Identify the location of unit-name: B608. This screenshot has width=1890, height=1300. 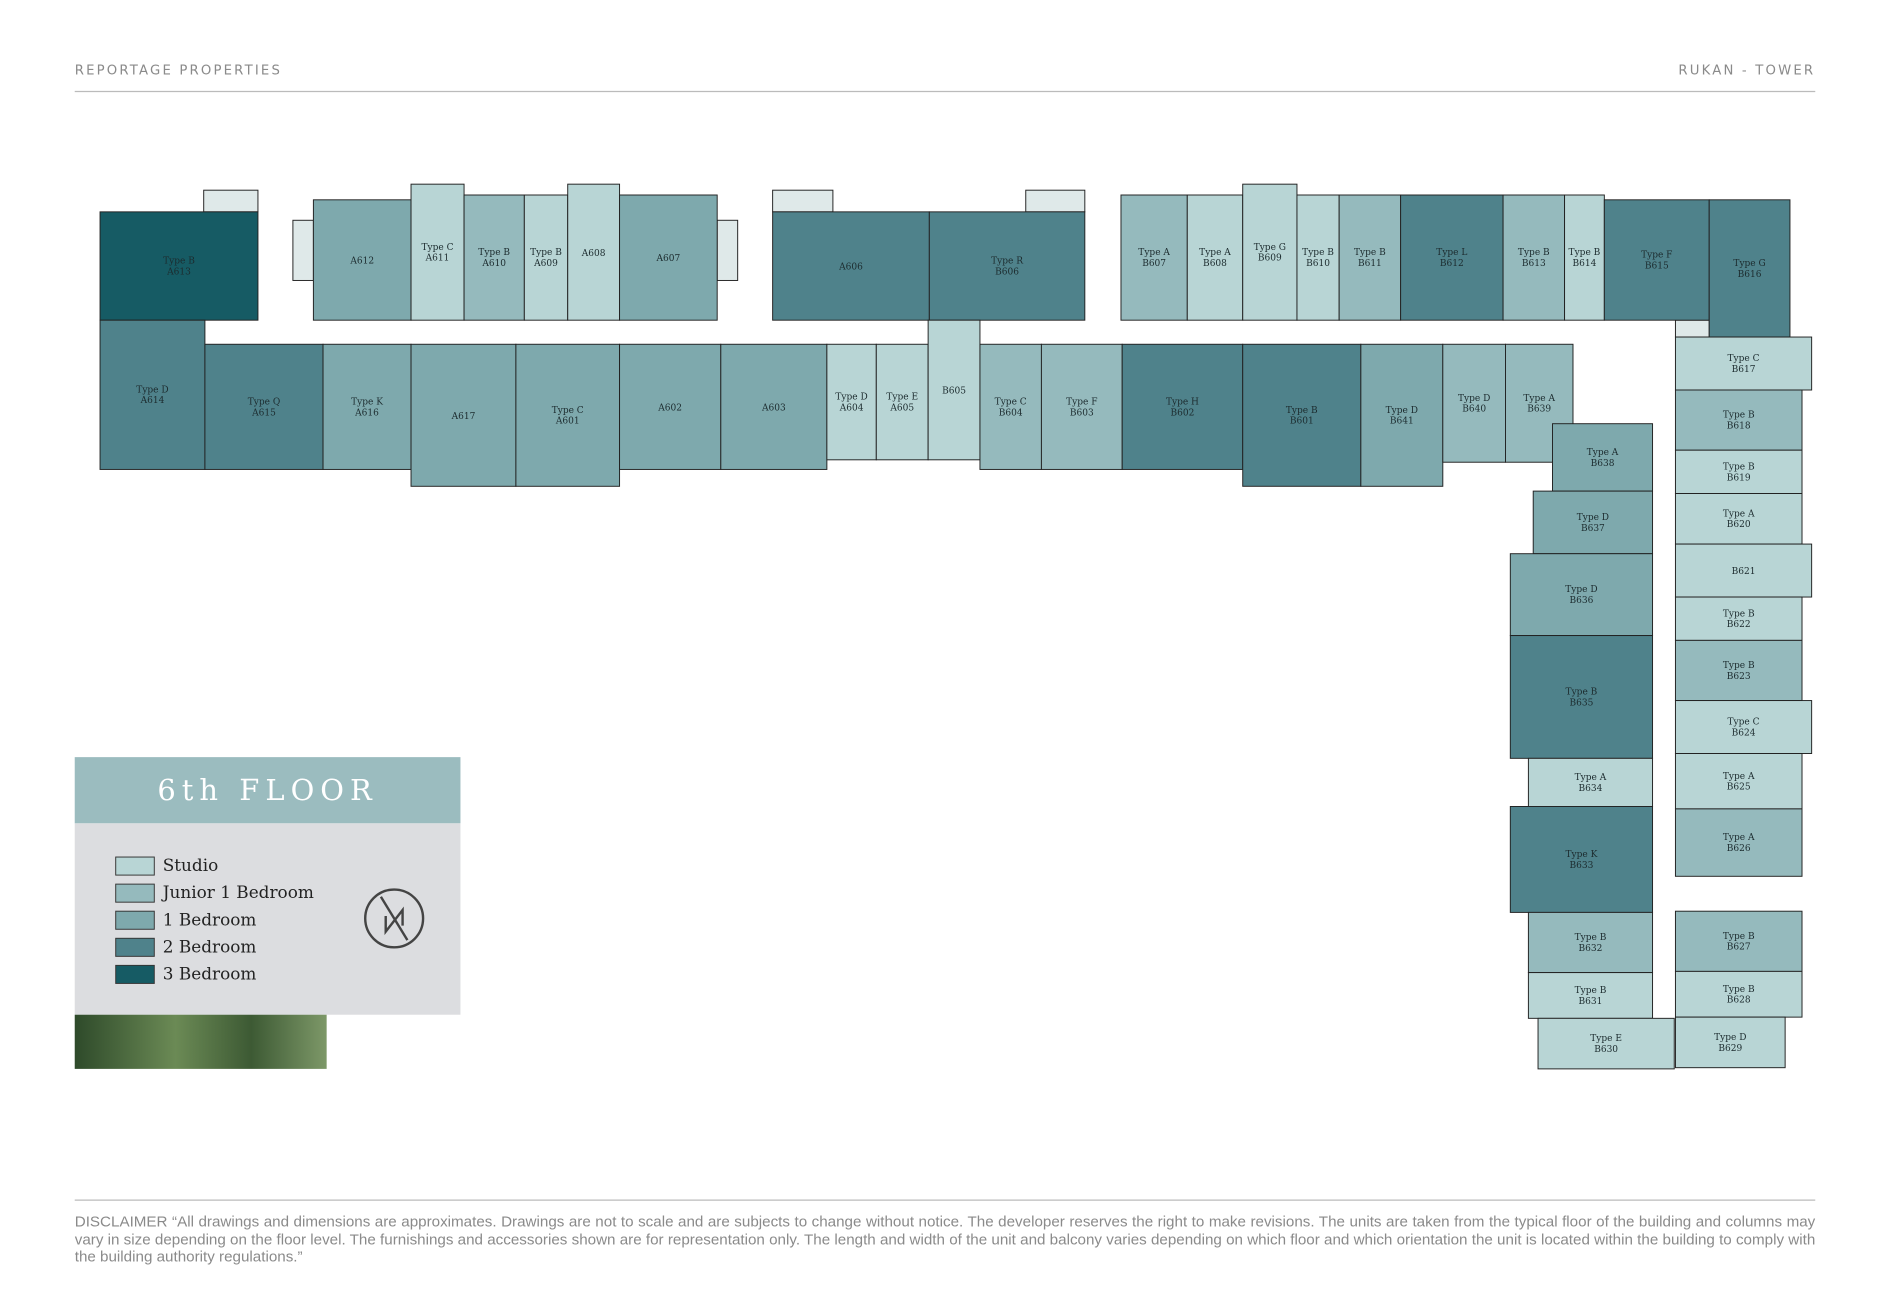
(1215, 264).